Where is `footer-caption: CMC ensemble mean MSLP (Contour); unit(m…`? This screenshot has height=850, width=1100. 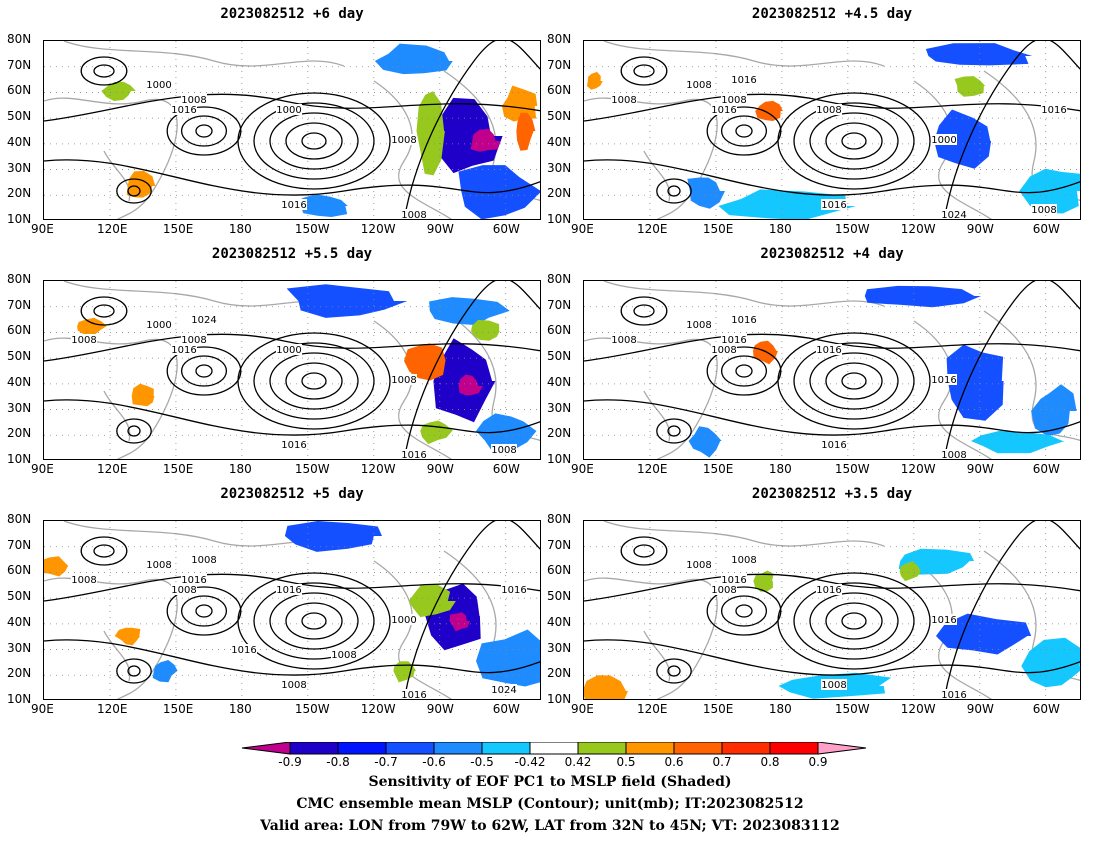 footer-caption: CMC ensemble mean MSLP (Contour); unit(m… is located at coordinates (550, 804).